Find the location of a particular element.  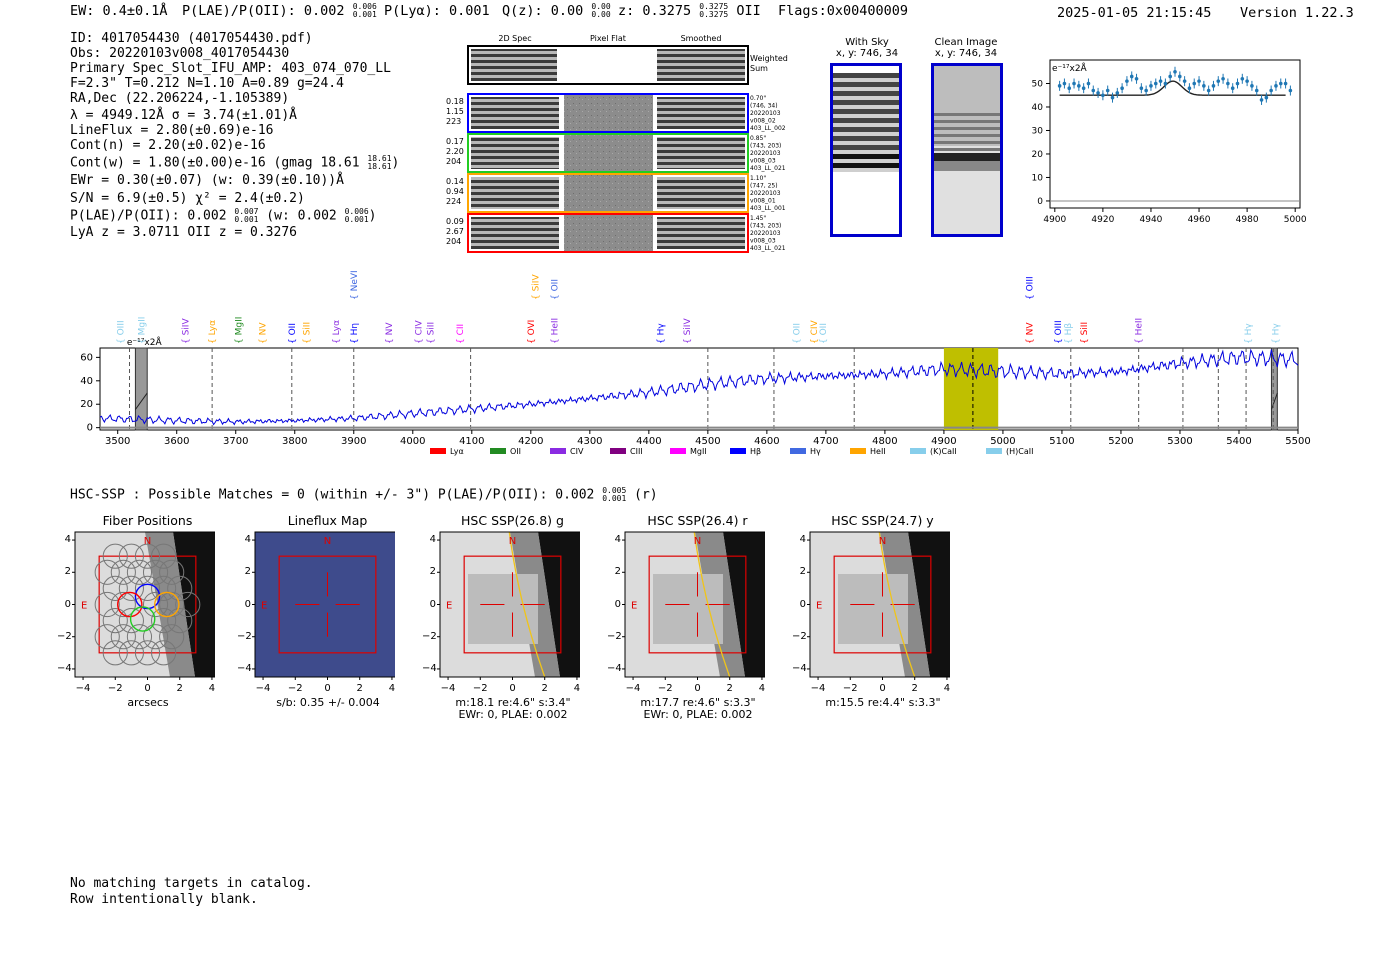

spectrum-line-label-text: { NV is located at coordinates (390, 333).